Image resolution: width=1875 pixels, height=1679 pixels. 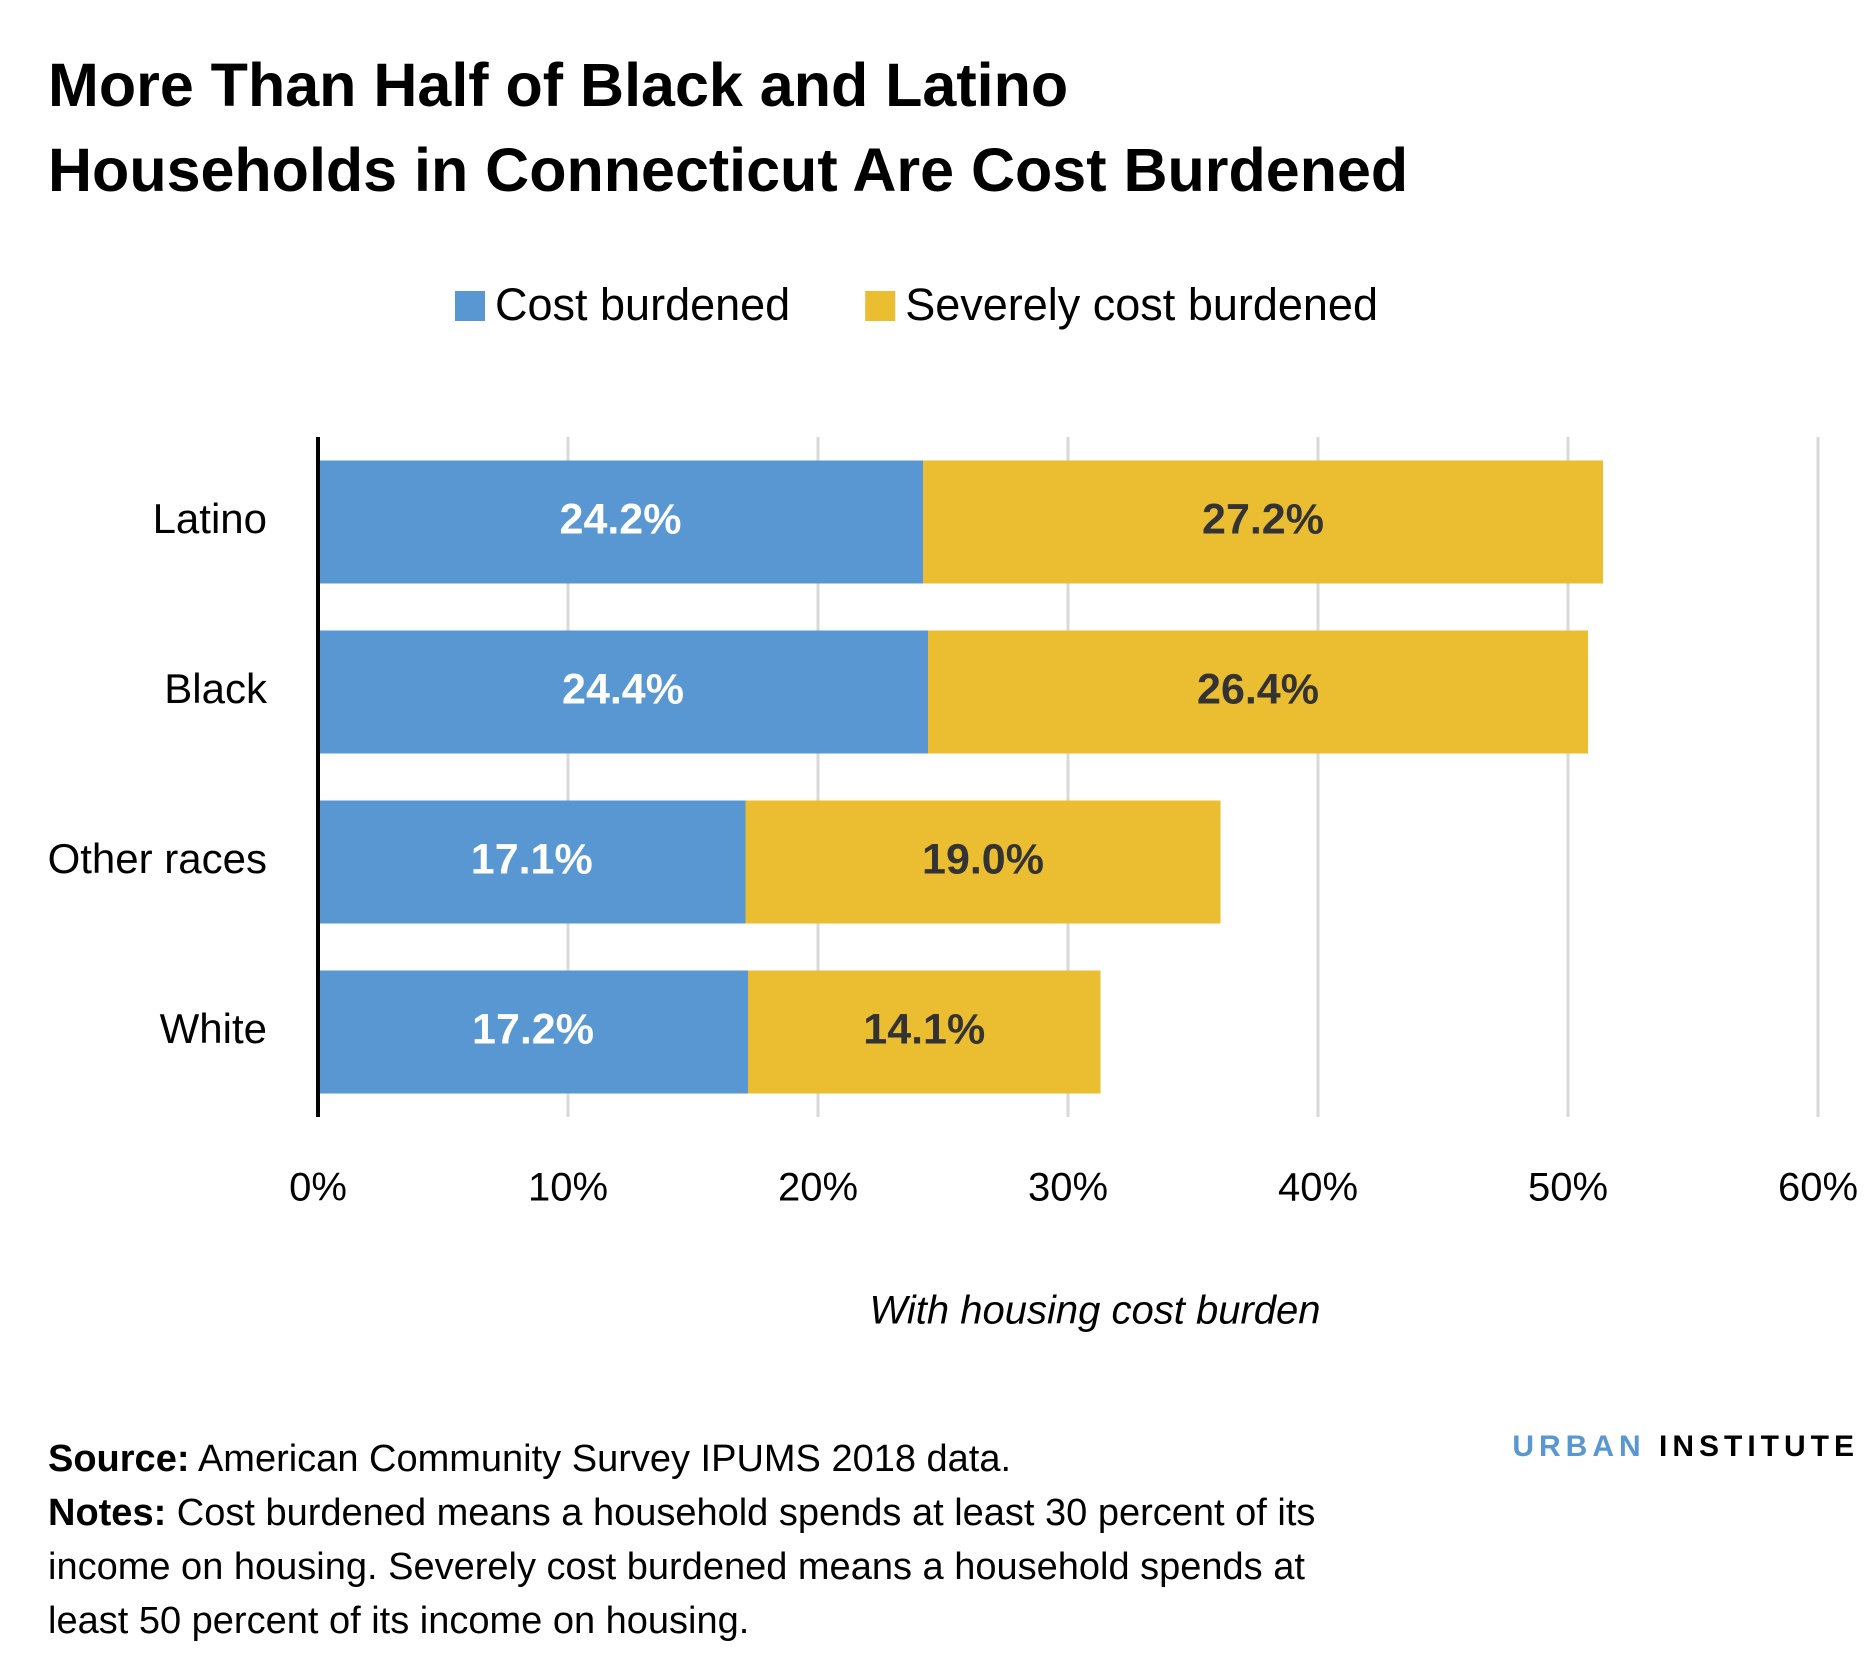 I want to click on x-tick-label: 40%, so click(x=1318, y=1188).